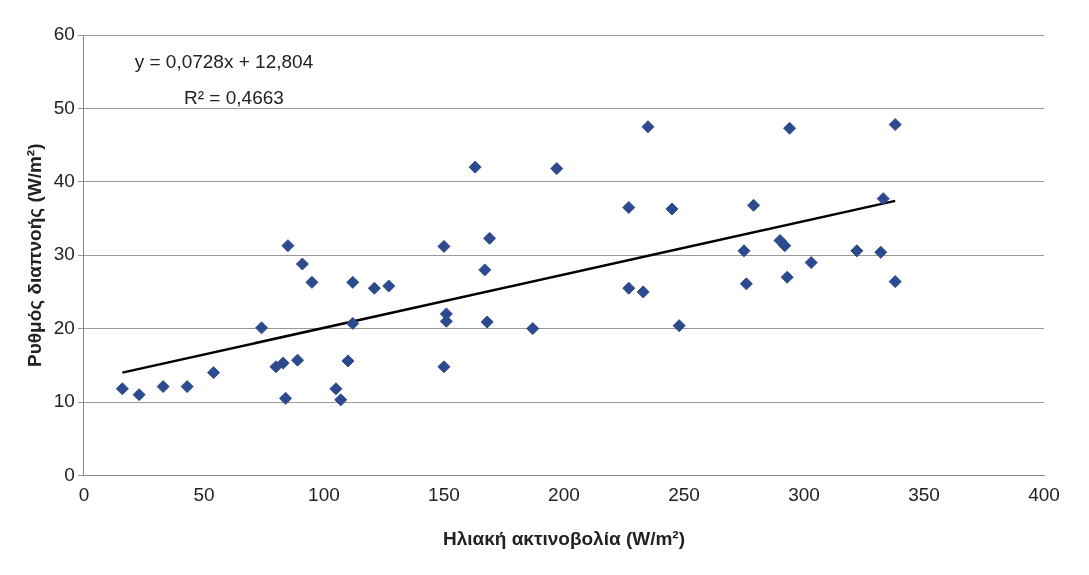 This screenshot has width=1089, height=575. Describe the element at coordinates (324, 495) in the screenshot. I see `x-tick-label: 100` at that location.